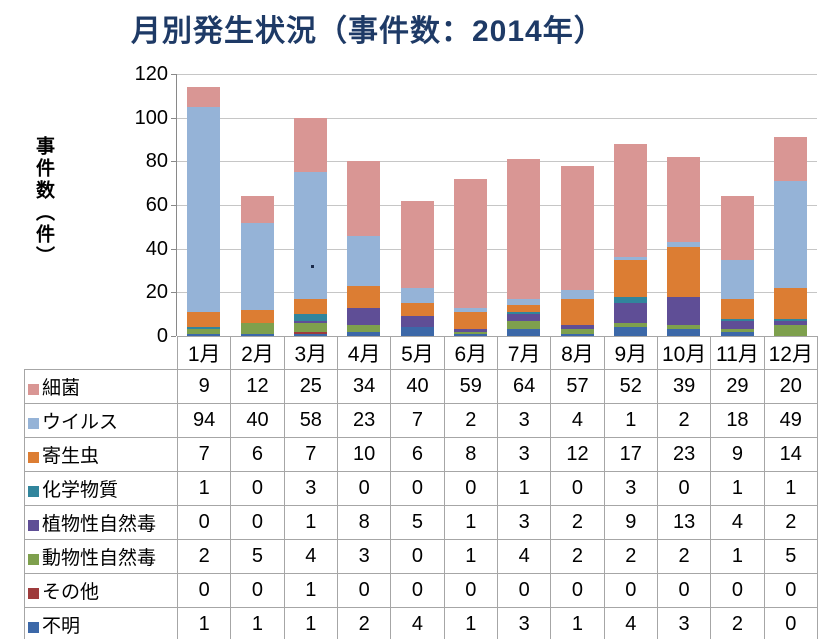 The height and width of the screenshot is (639, 826). I want to click on table-row: 化学物質 1 0 3 0 0 0 1 0 3 0 1 1, so click(421, 488).